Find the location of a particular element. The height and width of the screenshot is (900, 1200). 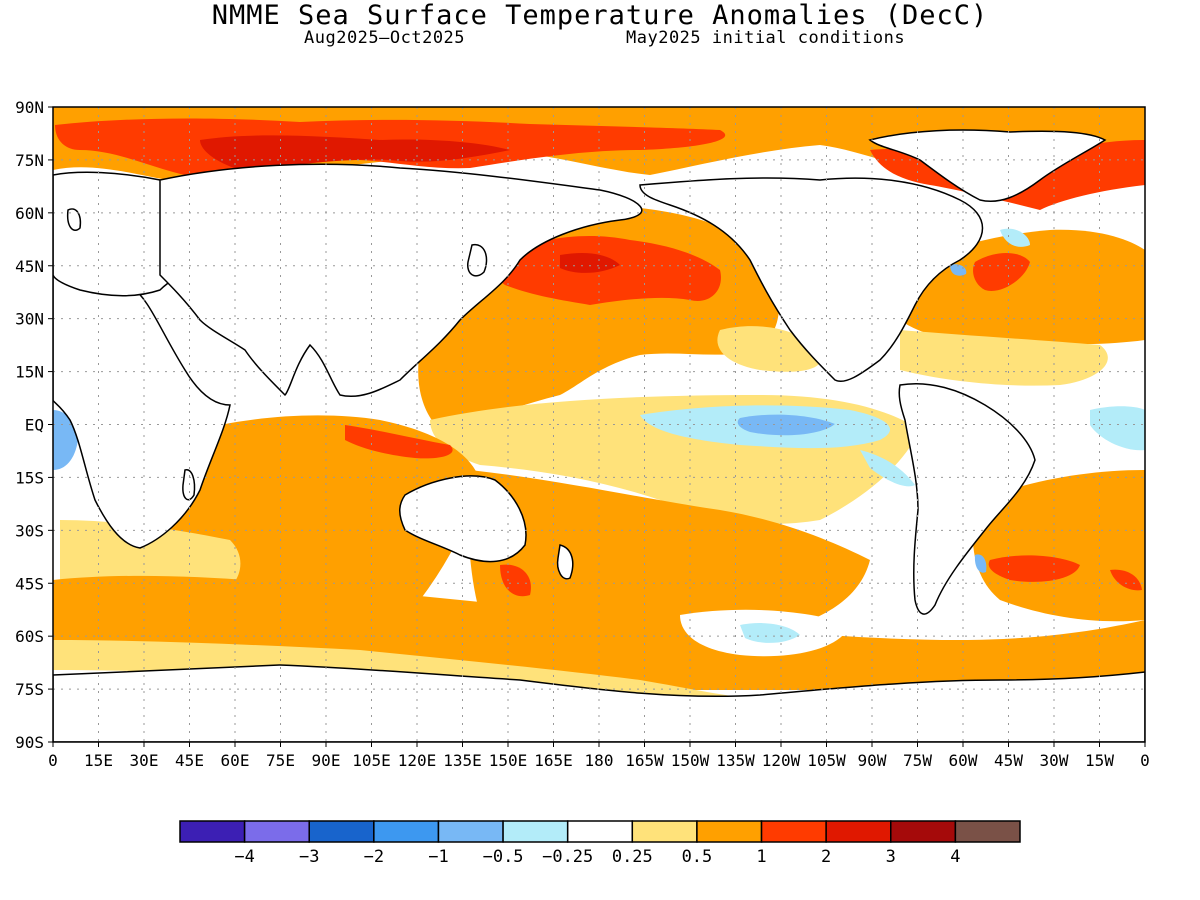

colorbar-label: 0.5 is located at coordinates (697, 857).